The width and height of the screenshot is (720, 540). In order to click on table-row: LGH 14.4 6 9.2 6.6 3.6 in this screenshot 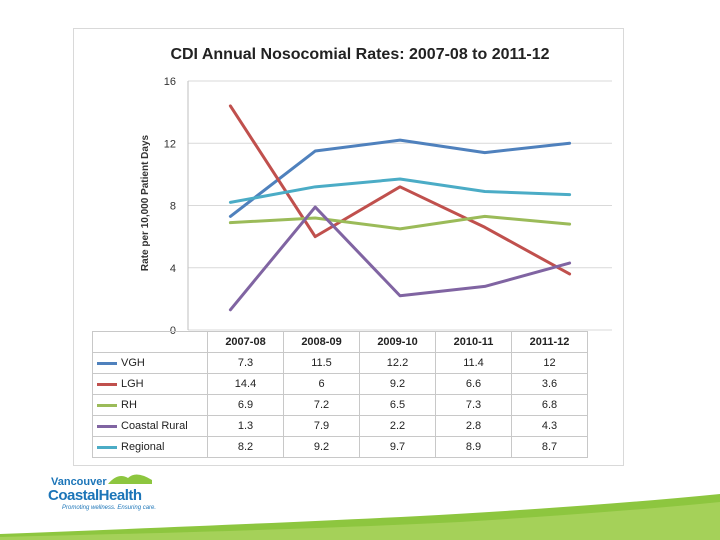, I will do `click(340, 384)`.